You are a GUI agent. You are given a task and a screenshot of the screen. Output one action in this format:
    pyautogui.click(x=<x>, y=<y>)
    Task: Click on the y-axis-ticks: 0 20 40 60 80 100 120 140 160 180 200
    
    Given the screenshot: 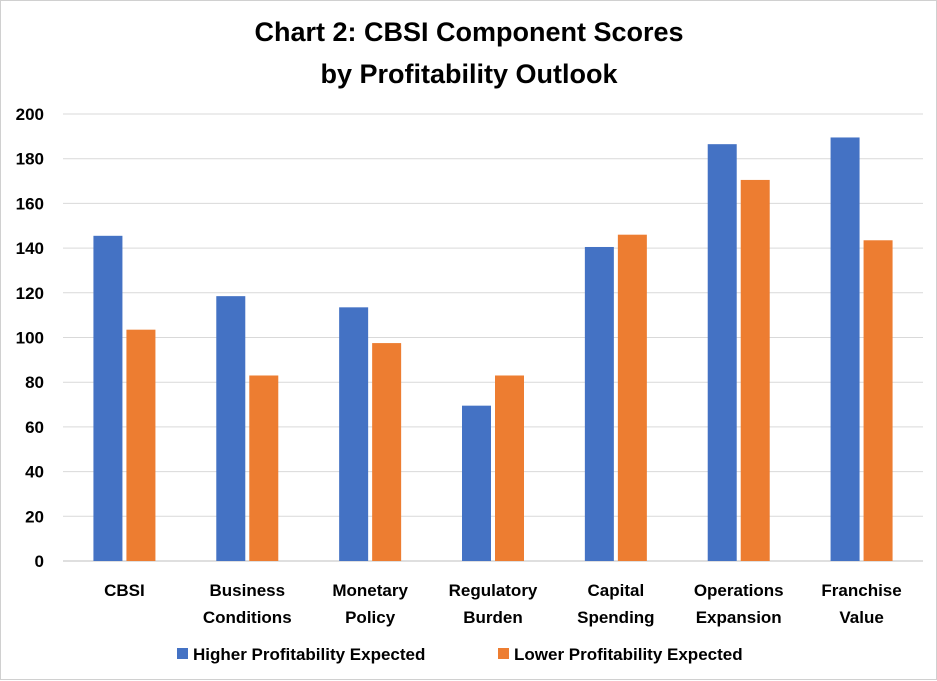 What is the action you would take?
    pyautogui.click(x=30, y=338)
    